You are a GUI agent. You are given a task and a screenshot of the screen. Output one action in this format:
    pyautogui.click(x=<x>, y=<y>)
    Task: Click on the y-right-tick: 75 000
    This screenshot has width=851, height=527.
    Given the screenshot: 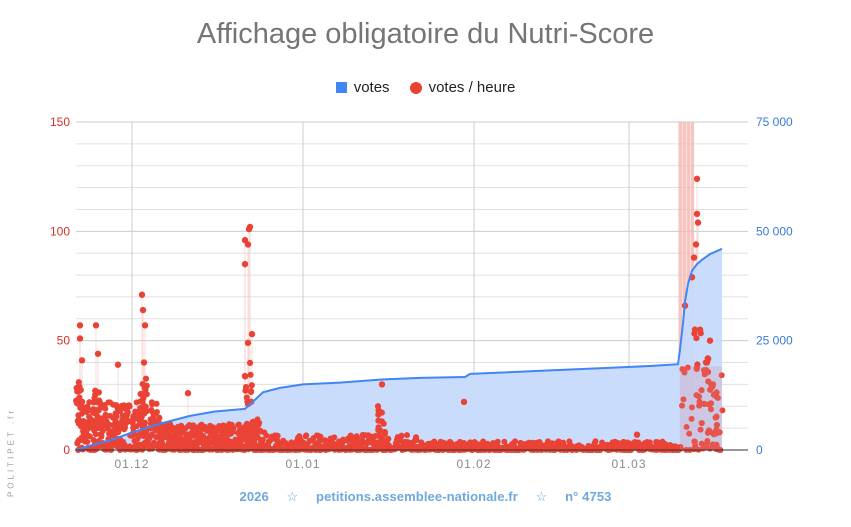 What is the action you would take?
    pyautogui.click(x=774, y=122)
    